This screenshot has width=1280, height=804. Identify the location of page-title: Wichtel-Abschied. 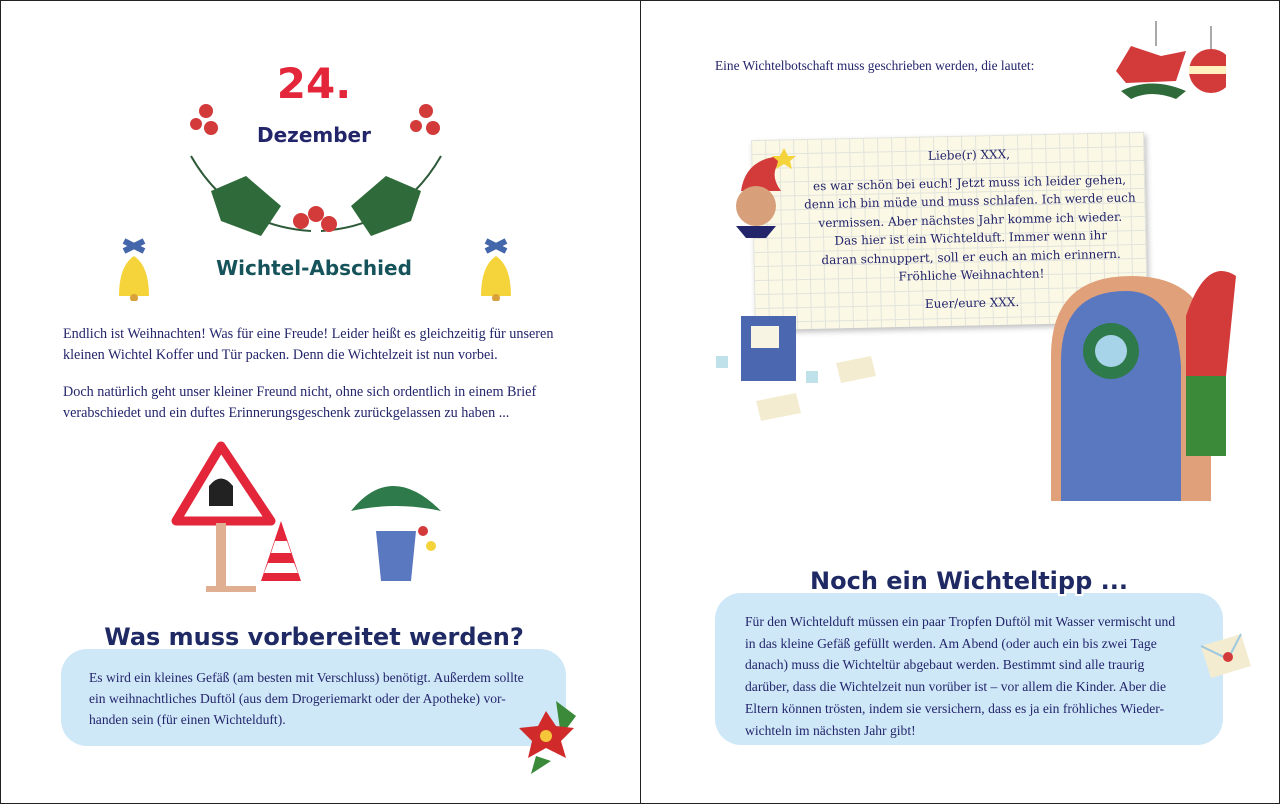
(314, 268).